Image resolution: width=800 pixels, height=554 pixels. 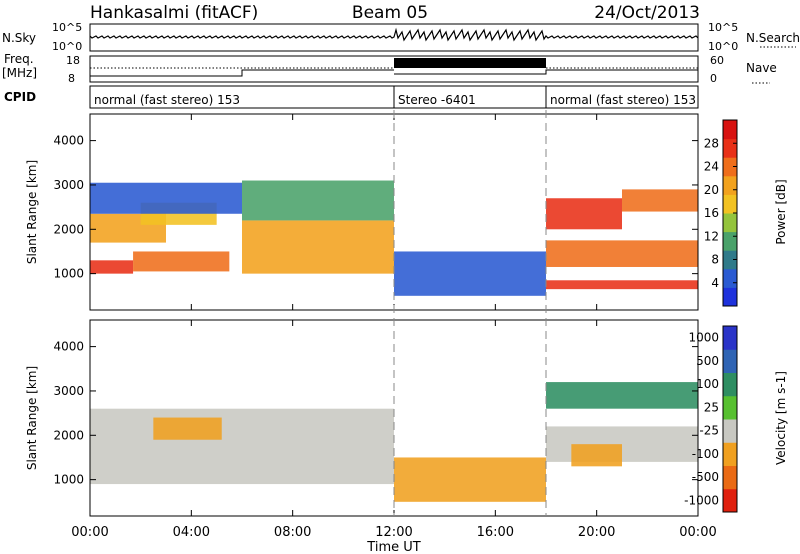 I want to click on colorbar-tick-label: 20, so click(x=711, y=190).